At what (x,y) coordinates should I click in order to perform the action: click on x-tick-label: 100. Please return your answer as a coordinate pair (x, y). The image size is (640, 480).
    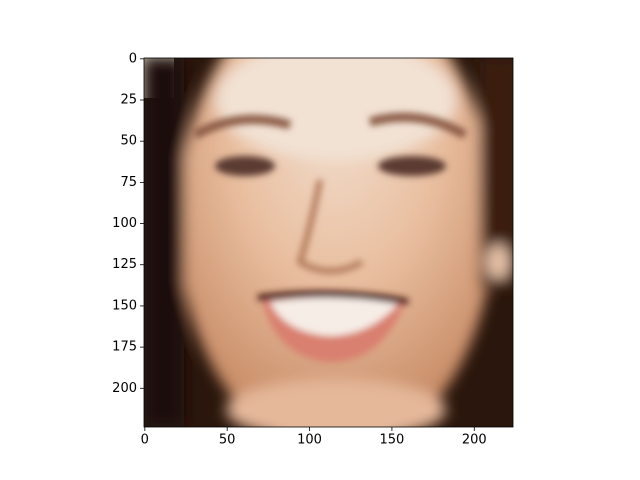
    Looking at the image, I should click on (309, 440).